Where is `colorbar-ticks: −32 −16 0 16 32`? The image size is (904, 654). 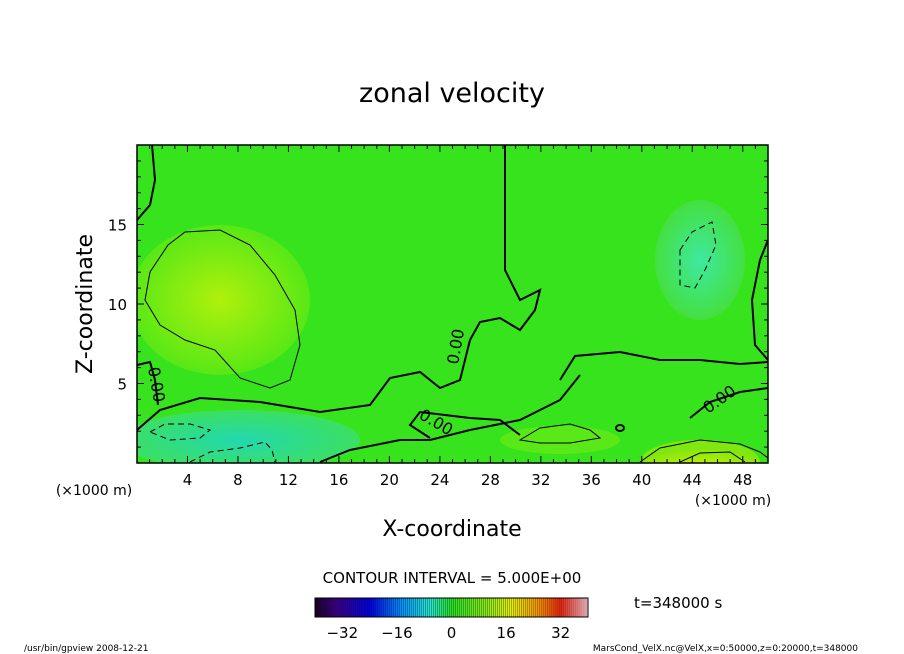
colorbar-ticks: −32 −16 0 16 32 is located at coordinates (448, 633).